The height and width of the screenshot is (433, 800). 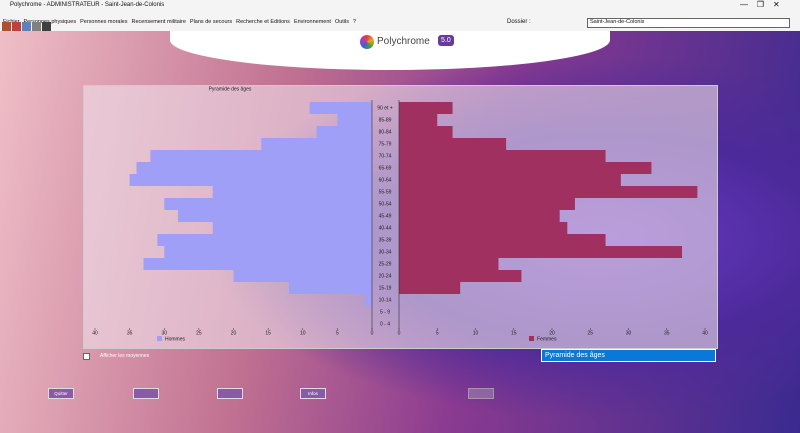 I want to click on age-label: 15-19, so click(x=385, y=288).